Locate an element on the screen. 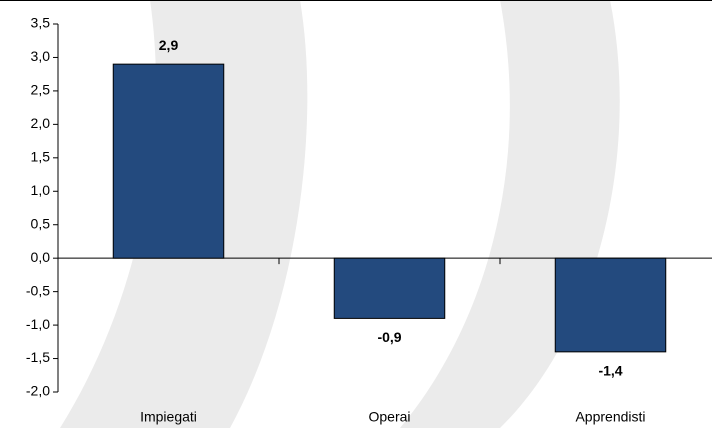 This screenshot has width=712, height=428. value-label: 2,9 is located at coordinates (169, 45).